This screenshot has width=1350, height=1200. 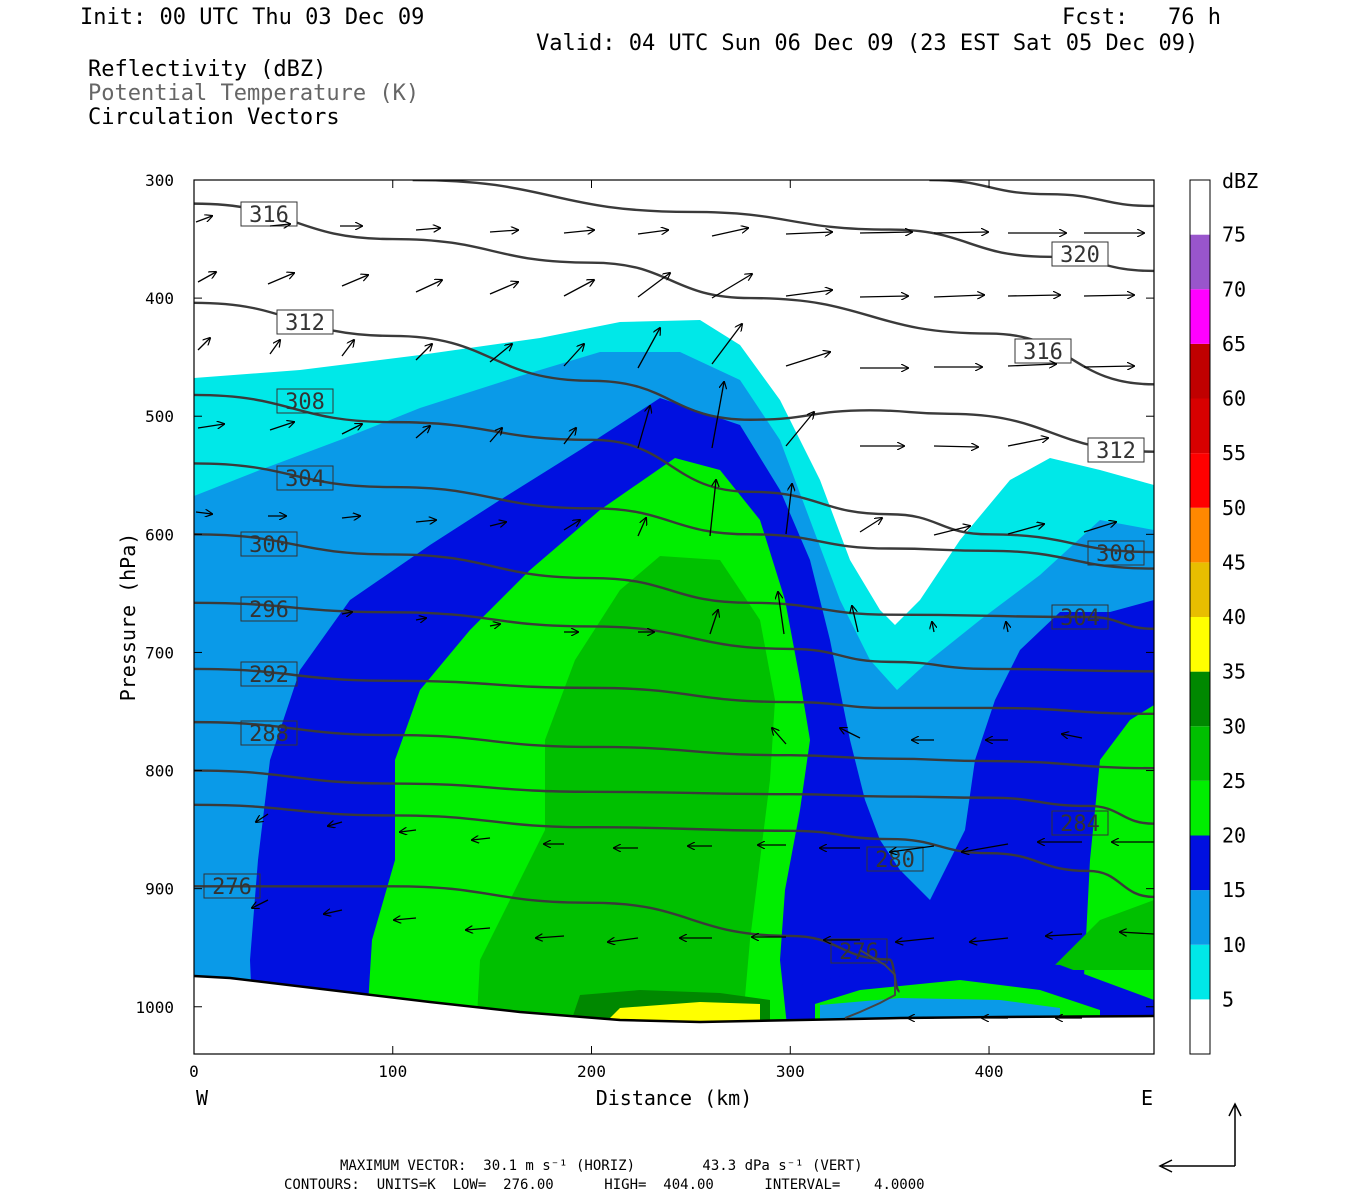 I want to click on y-tick-label: 900, so click(x=159, y=889).